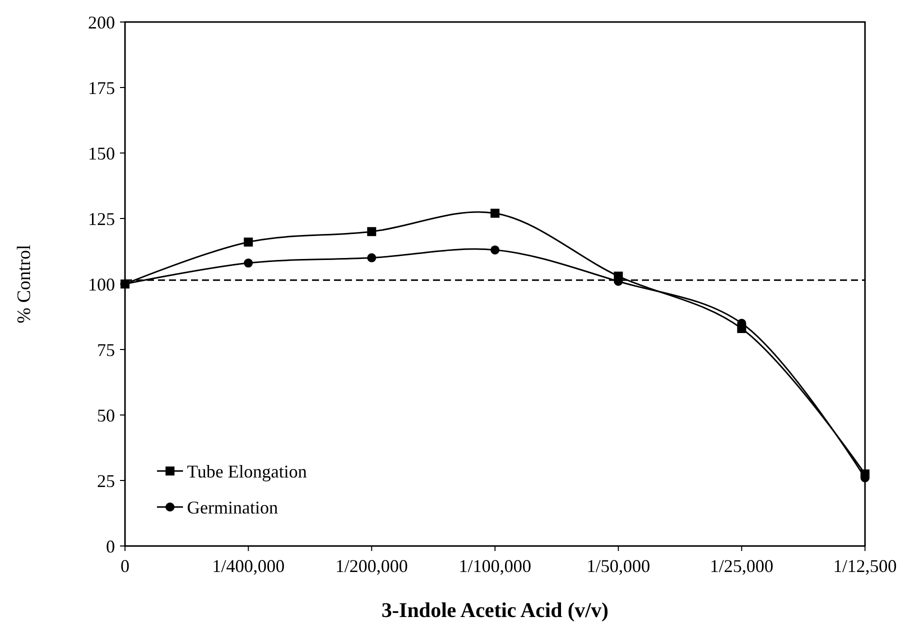  Describe the element at coordinates (495, 610) in the screenshot. I see `x-axis-title: 3-Indole Acetic Acid (v/v)` at that location.